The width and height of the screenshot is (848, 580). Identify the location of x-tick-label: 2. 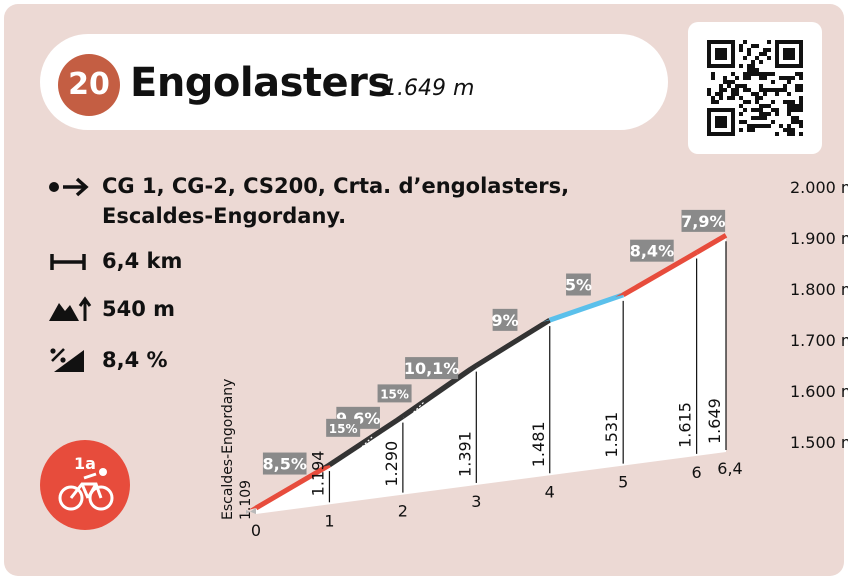
(403, 511).